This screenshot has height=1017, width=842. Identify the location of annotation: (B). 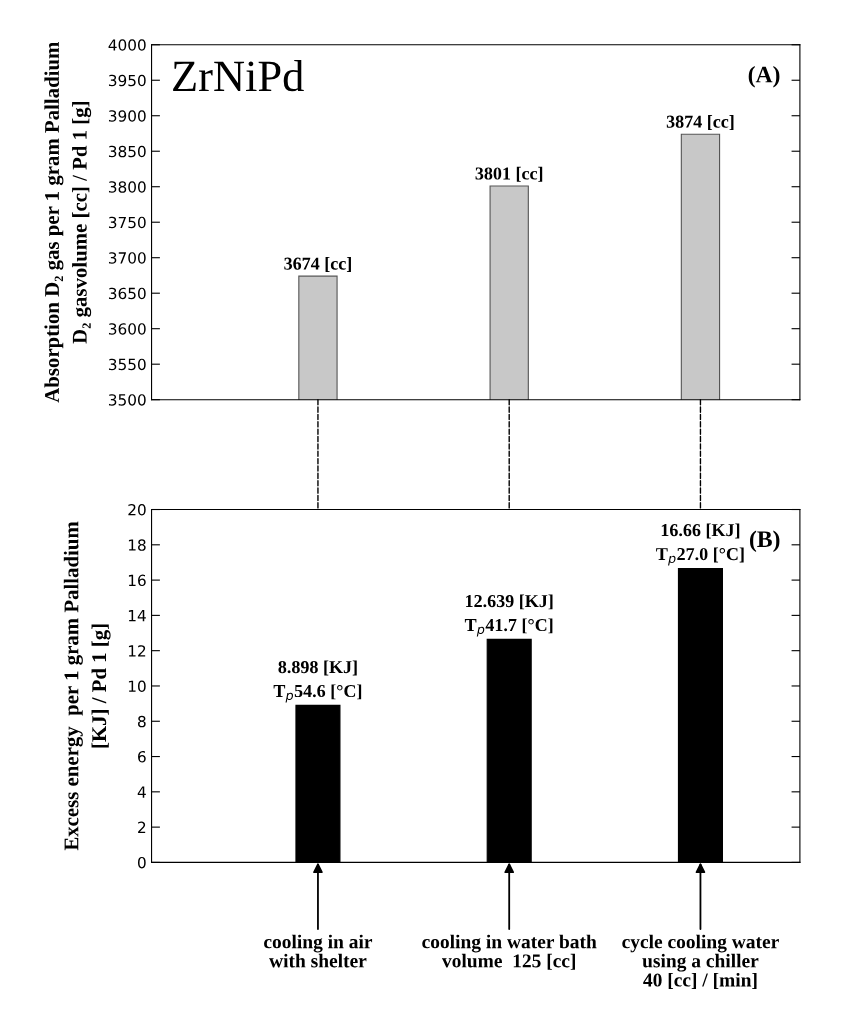
(765, 541).